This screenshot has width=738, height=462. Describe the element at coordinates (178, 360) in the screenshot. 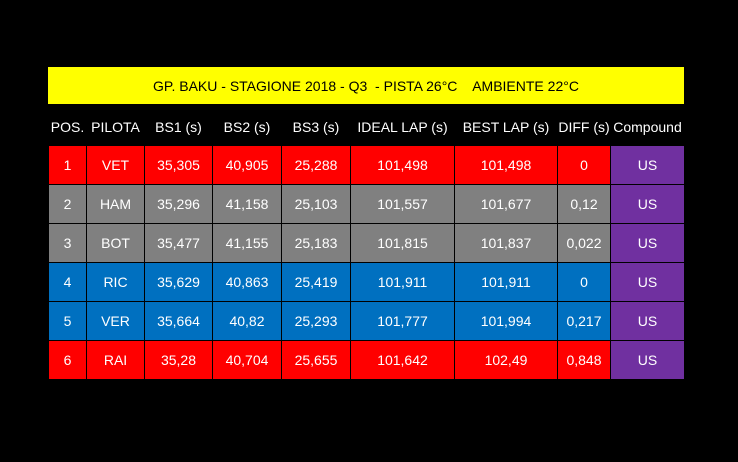

I see `bs1-cell: 35,28` at that location.